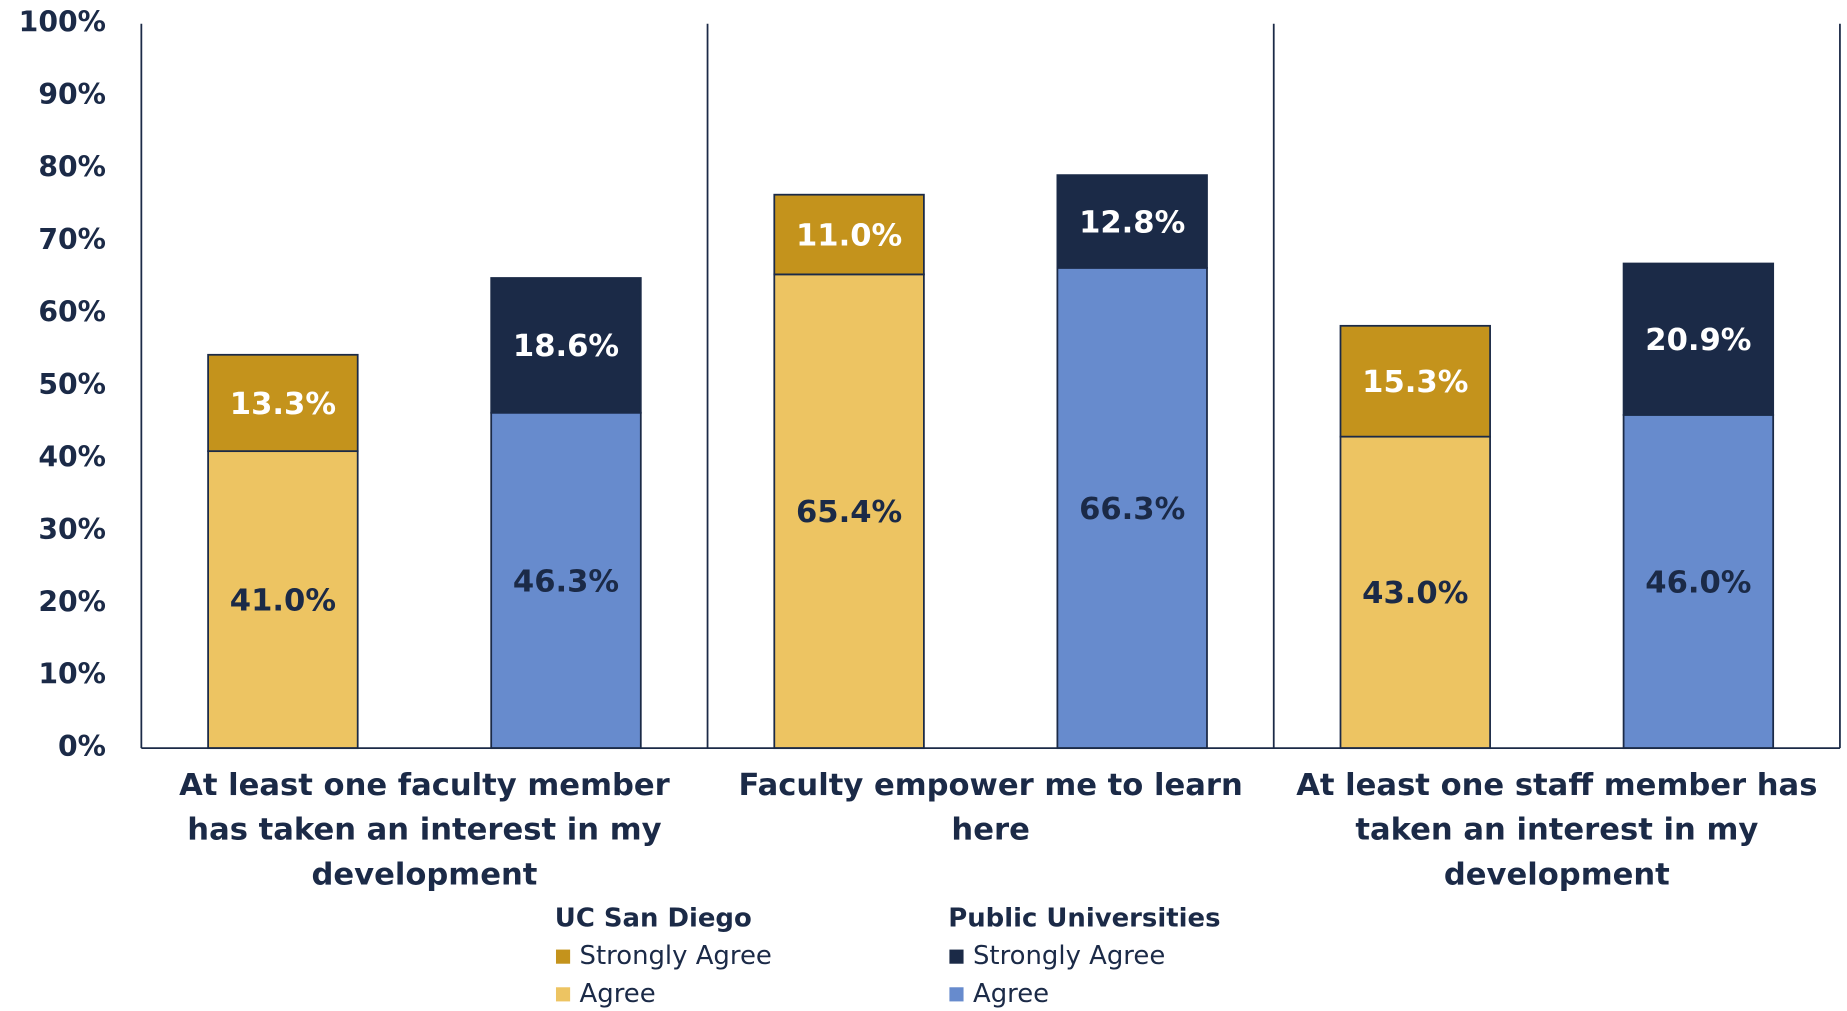 The width and height of the screenshot is (1847, 1011). I want to click on y-tick-label: 30%, so click(72, 529).